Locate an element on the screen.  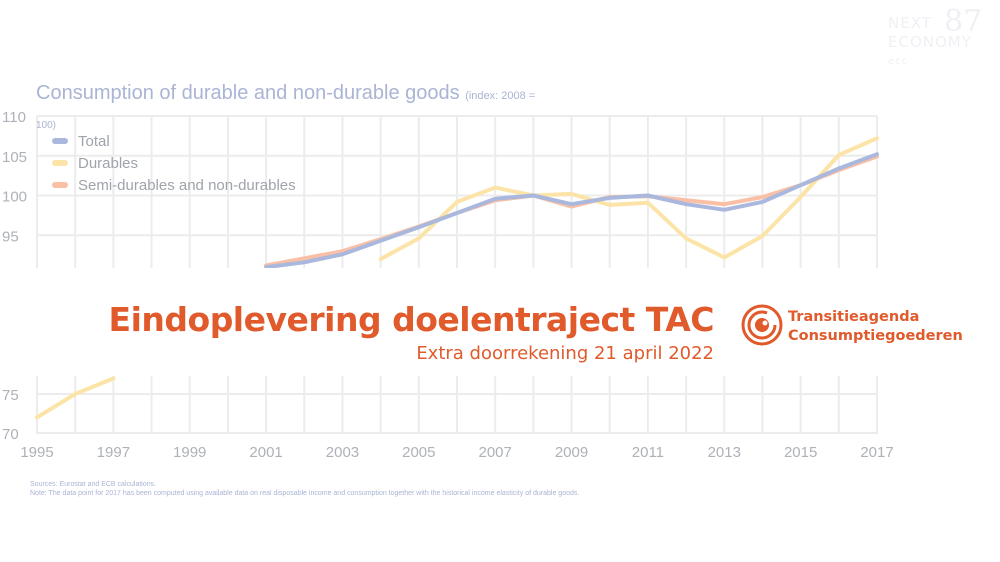
x-tick-label: 2005 is located at coordinates (418, 452).